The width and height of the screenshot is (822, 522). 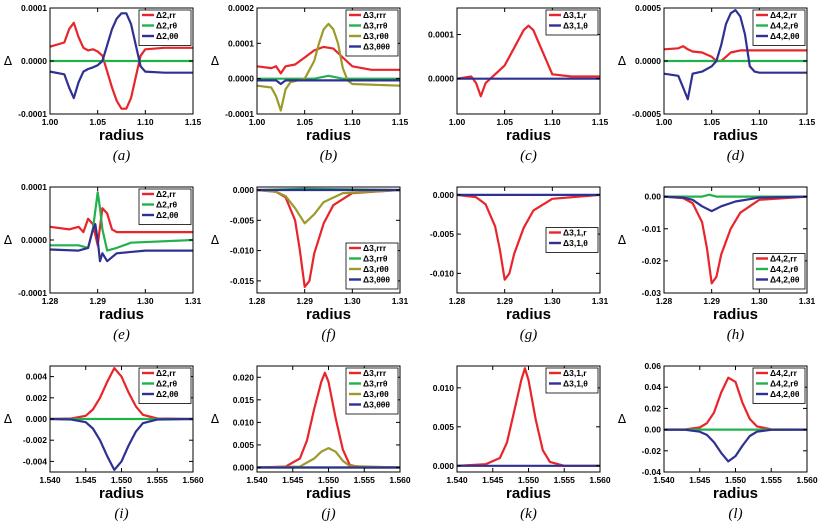 I want to click on panel-caption: (g), so click(x=529, y=335).